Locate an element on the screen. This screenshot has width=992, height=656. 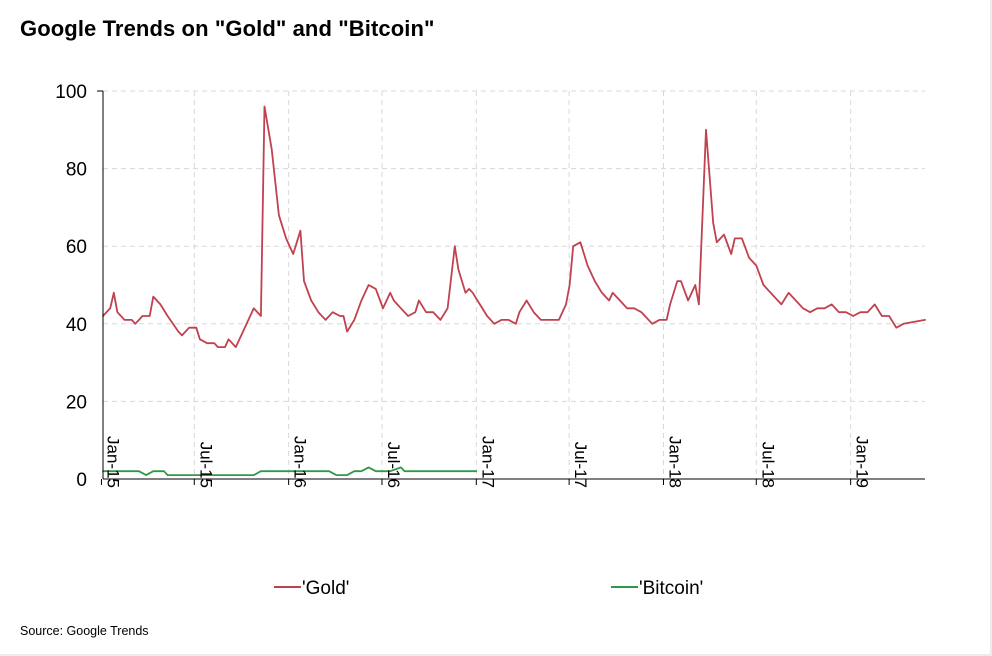
source-note: Source: Google Trends is located at coordinates (84, 631).